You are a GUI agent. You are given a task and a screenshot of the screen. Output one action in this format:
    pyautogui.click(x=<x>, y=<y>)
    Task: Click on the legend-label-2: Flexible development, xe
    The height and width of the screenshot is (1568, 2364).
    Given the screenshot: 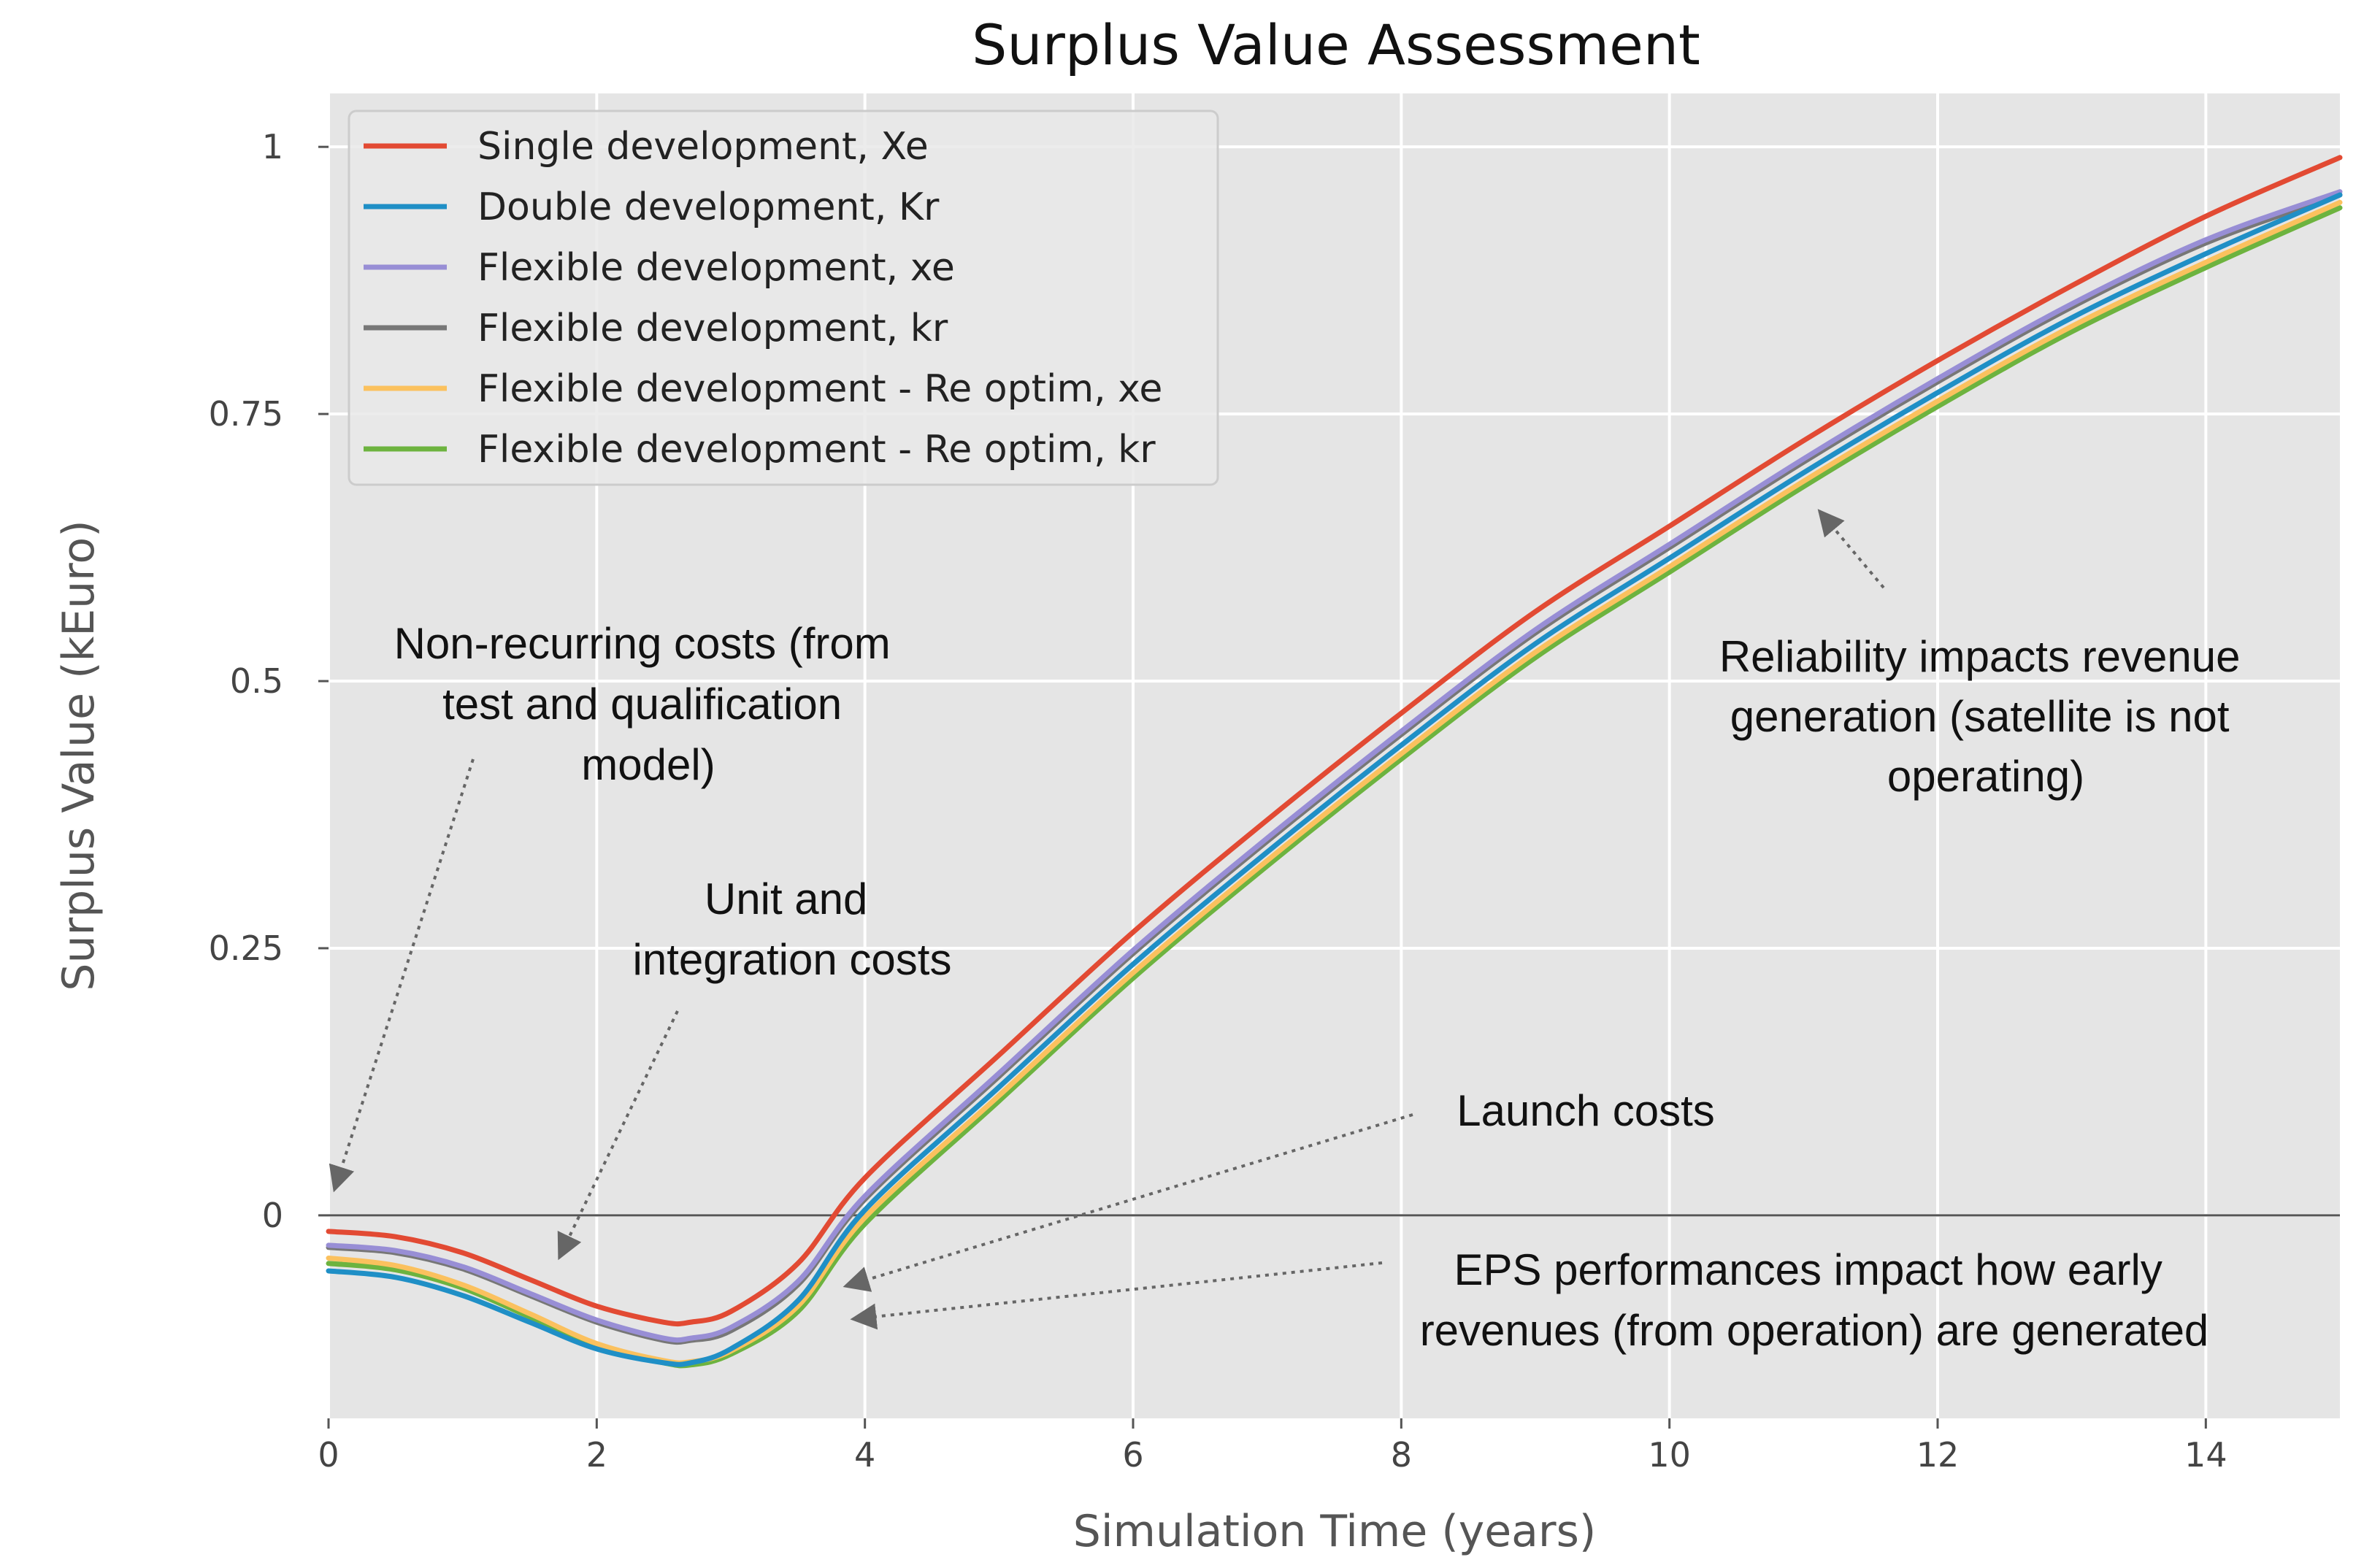 What is the action you would take?
    pyautogui.click(x=716, y=268)
    